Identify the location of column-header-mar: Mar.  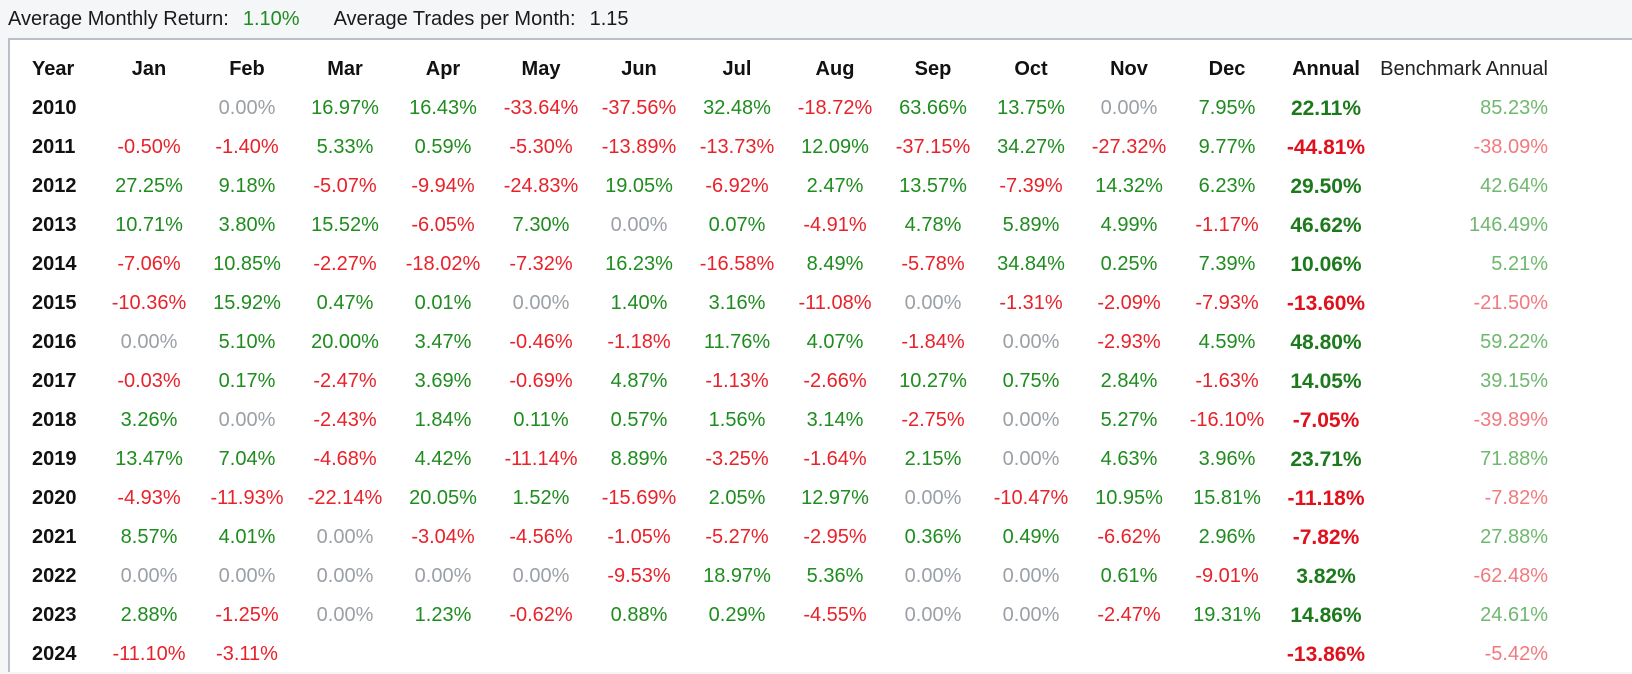
(345, 69).